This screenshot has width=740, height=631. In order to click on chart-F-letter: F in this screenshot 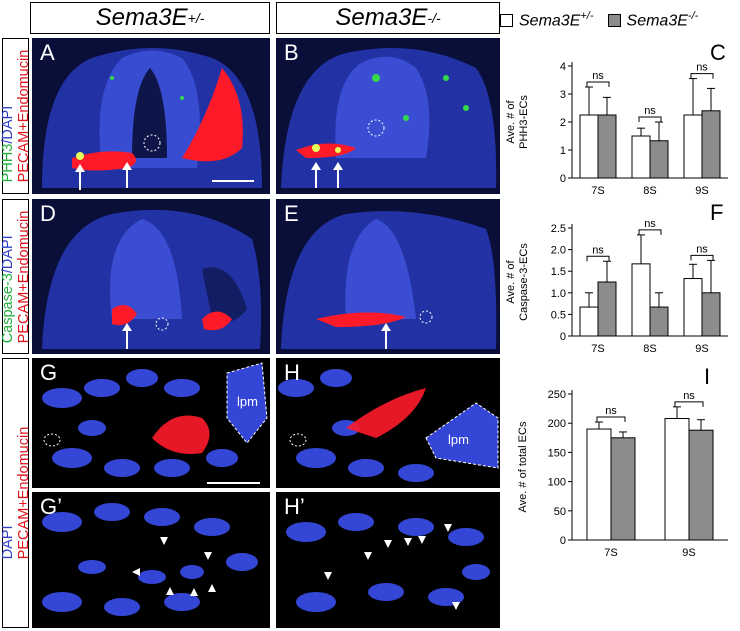, I will do `click(717, 212)`.